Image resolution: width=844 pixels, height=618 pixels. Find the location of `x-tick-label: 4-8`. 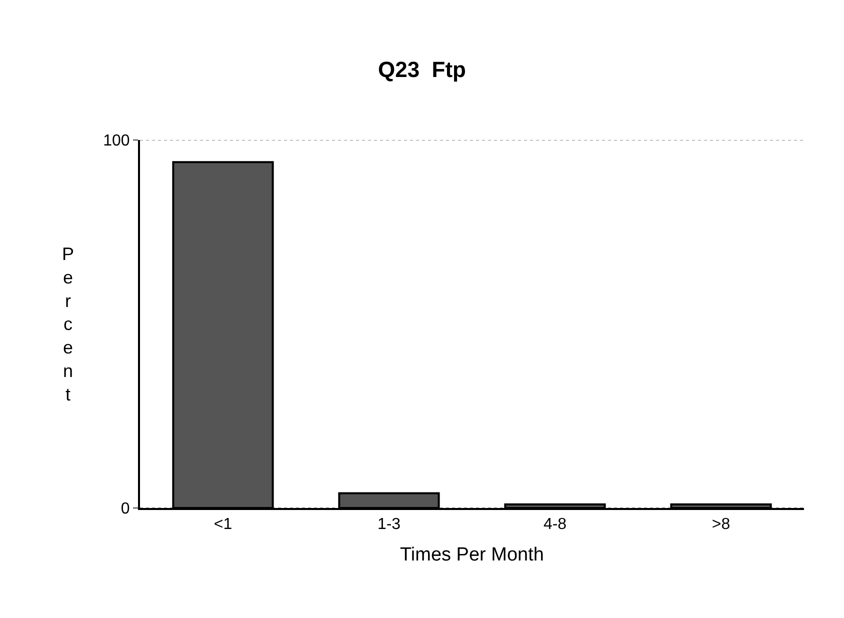

x-tick-label: 4-8 is located at coordinates (555, 525).